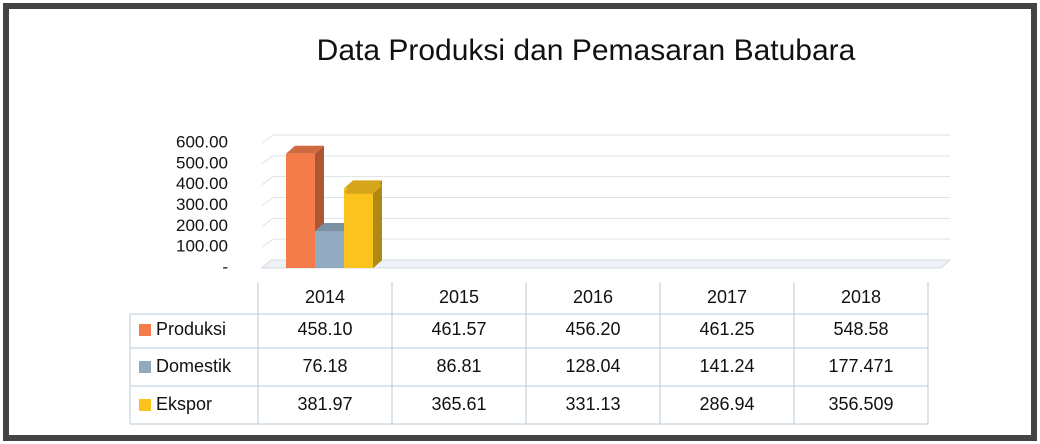 The image size is (1040, 444). What do you see at coordinates (202, 141) in the screenshot?
I see `y-tick-label: 600.00` at bounding box center [202, 141].